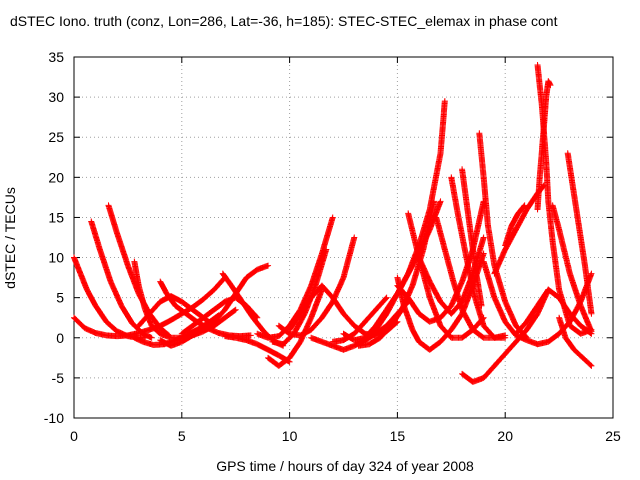  I want to click on y-axis-label: dSTEC / TECUs, so click(10, 238).